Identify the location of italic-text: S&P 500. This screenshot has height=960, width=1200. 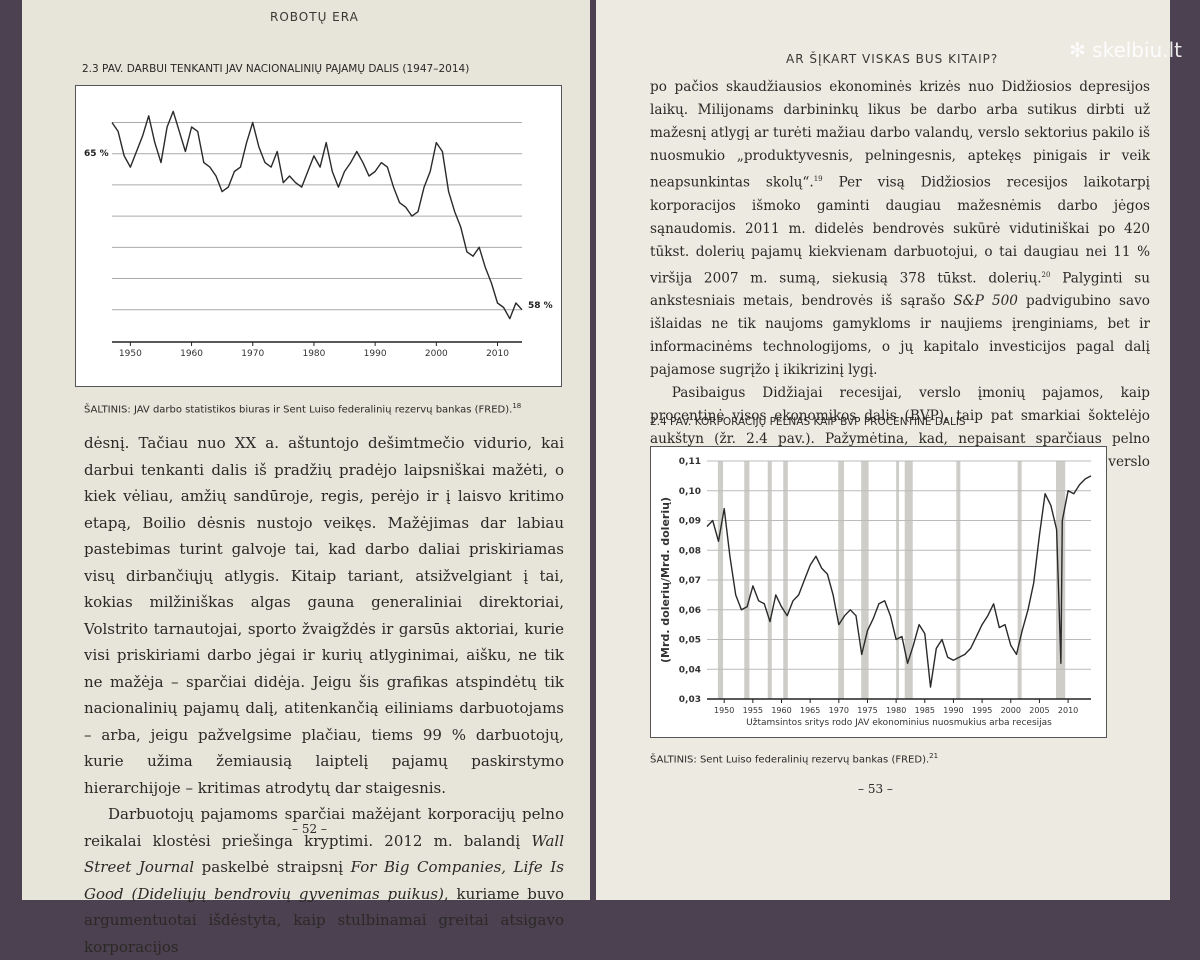
(985, 301).